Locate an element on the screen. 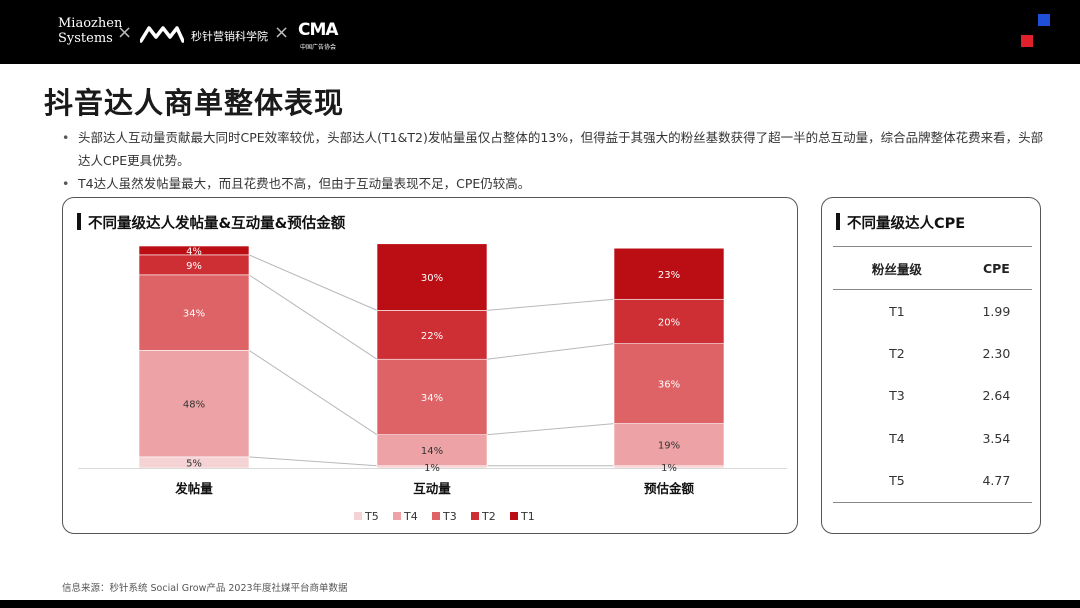  tier-cell: T3 is located at coordinates (897, 396).